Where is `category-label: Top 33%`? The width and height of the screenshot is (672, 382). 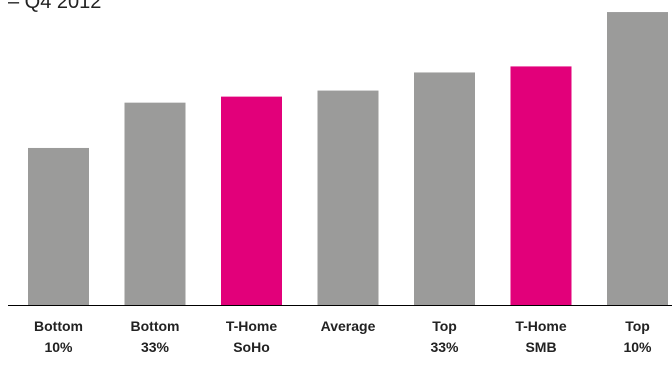 category-label: Top 33% is located at coordinates (444, 336).